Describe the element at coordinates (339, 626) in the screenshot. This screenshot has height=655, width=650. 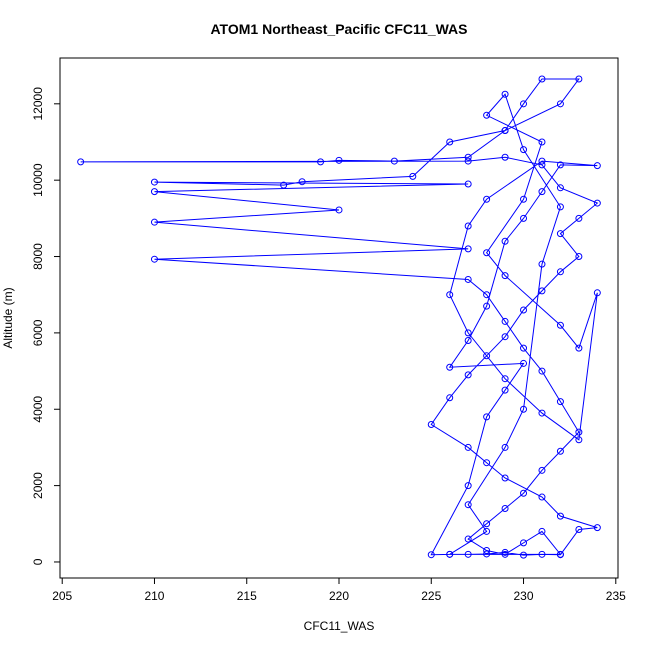
I see `x-axis-label: CFC11_WAS` at that location.